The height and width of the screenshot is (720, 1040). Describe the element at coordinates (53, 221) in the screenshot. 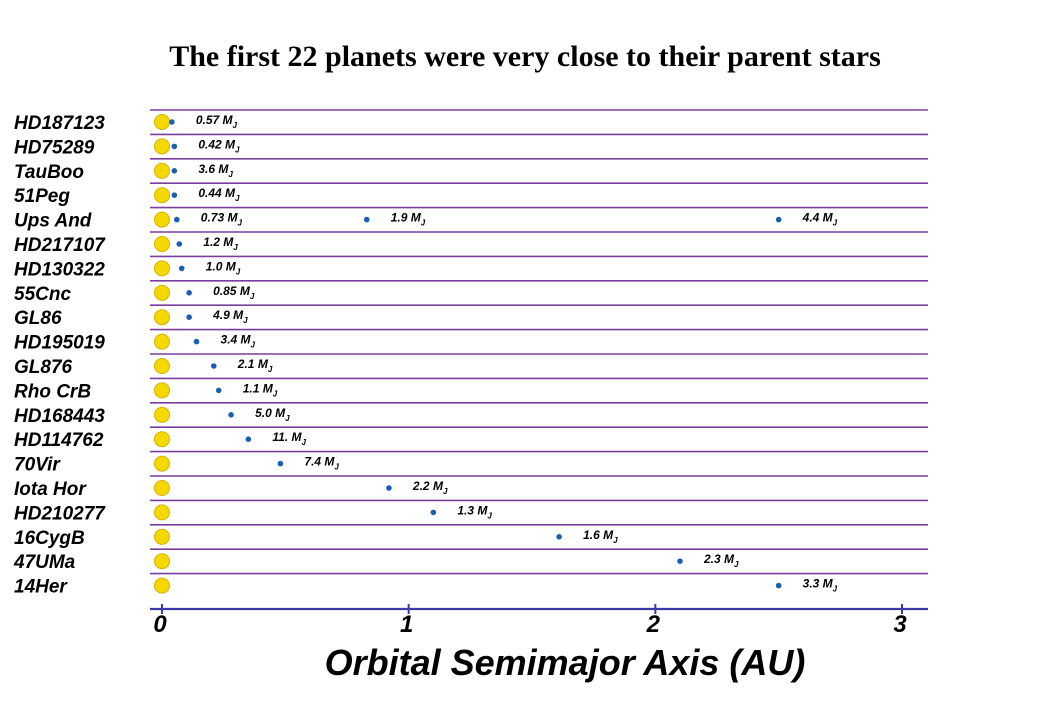

I see `star-name-label: Ups And` at that location.